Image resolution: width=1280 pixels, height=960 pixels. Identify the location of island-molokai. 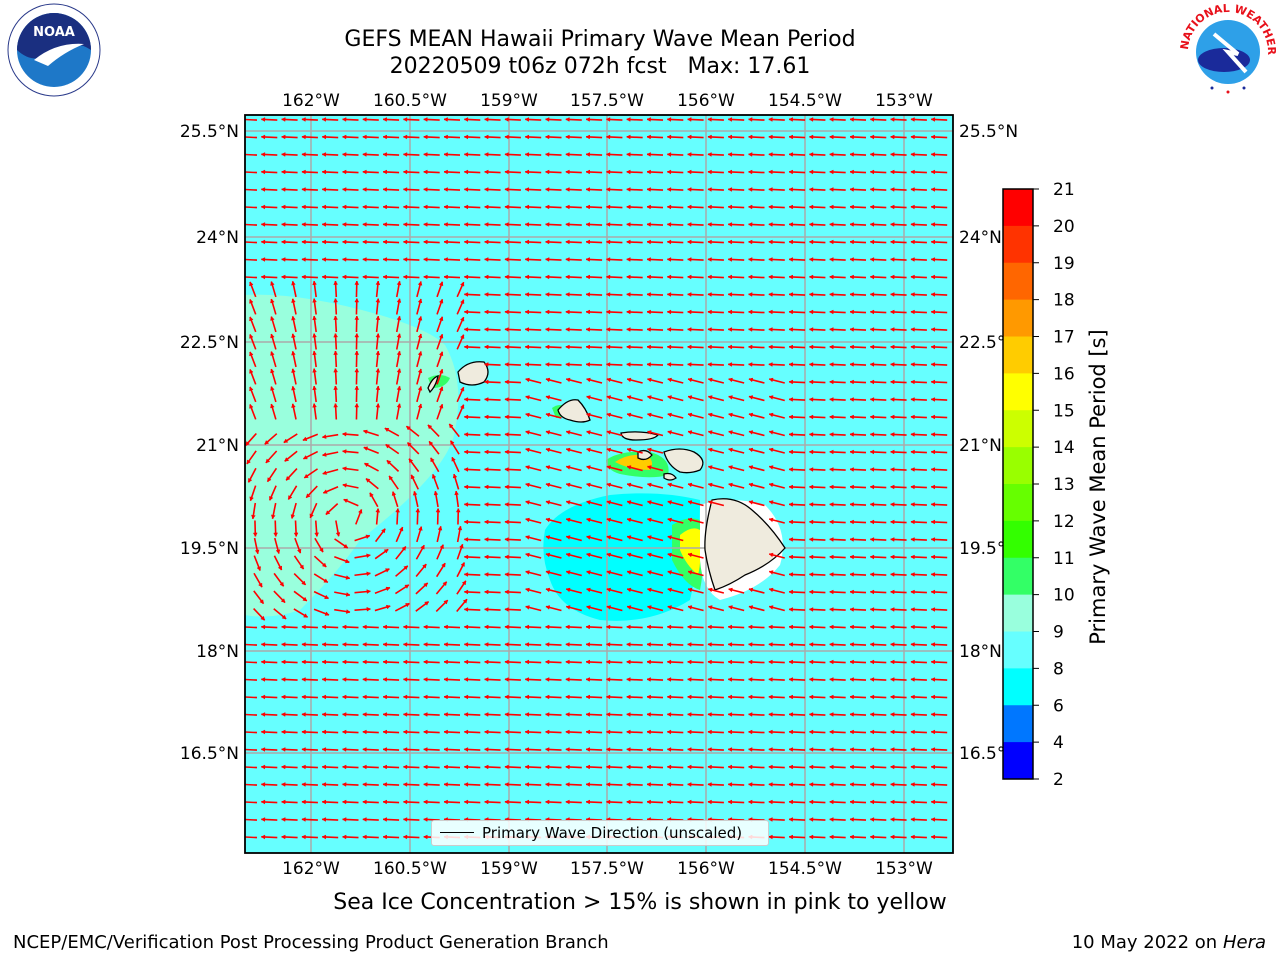
(640, 436).